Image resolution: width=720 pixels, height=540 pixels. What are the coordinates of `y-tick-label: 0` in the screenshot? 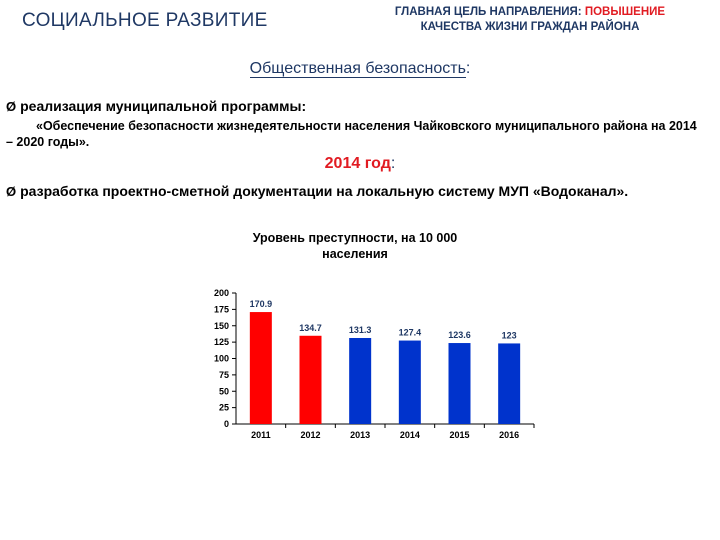 It's located at (226, 424).